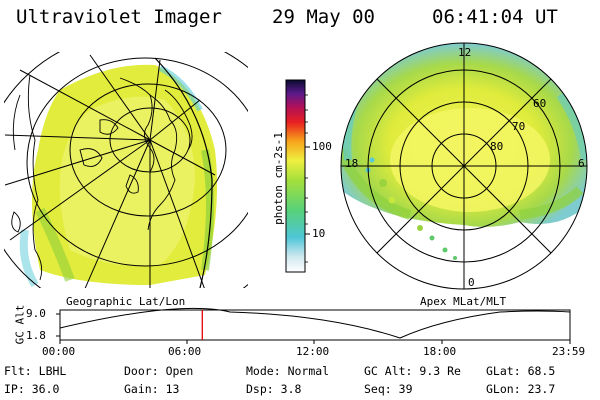  What do you see at coordinates (497, 146) in the screenshot?
I see `mlat-label-80: 80` at bounding box center [497, 146].